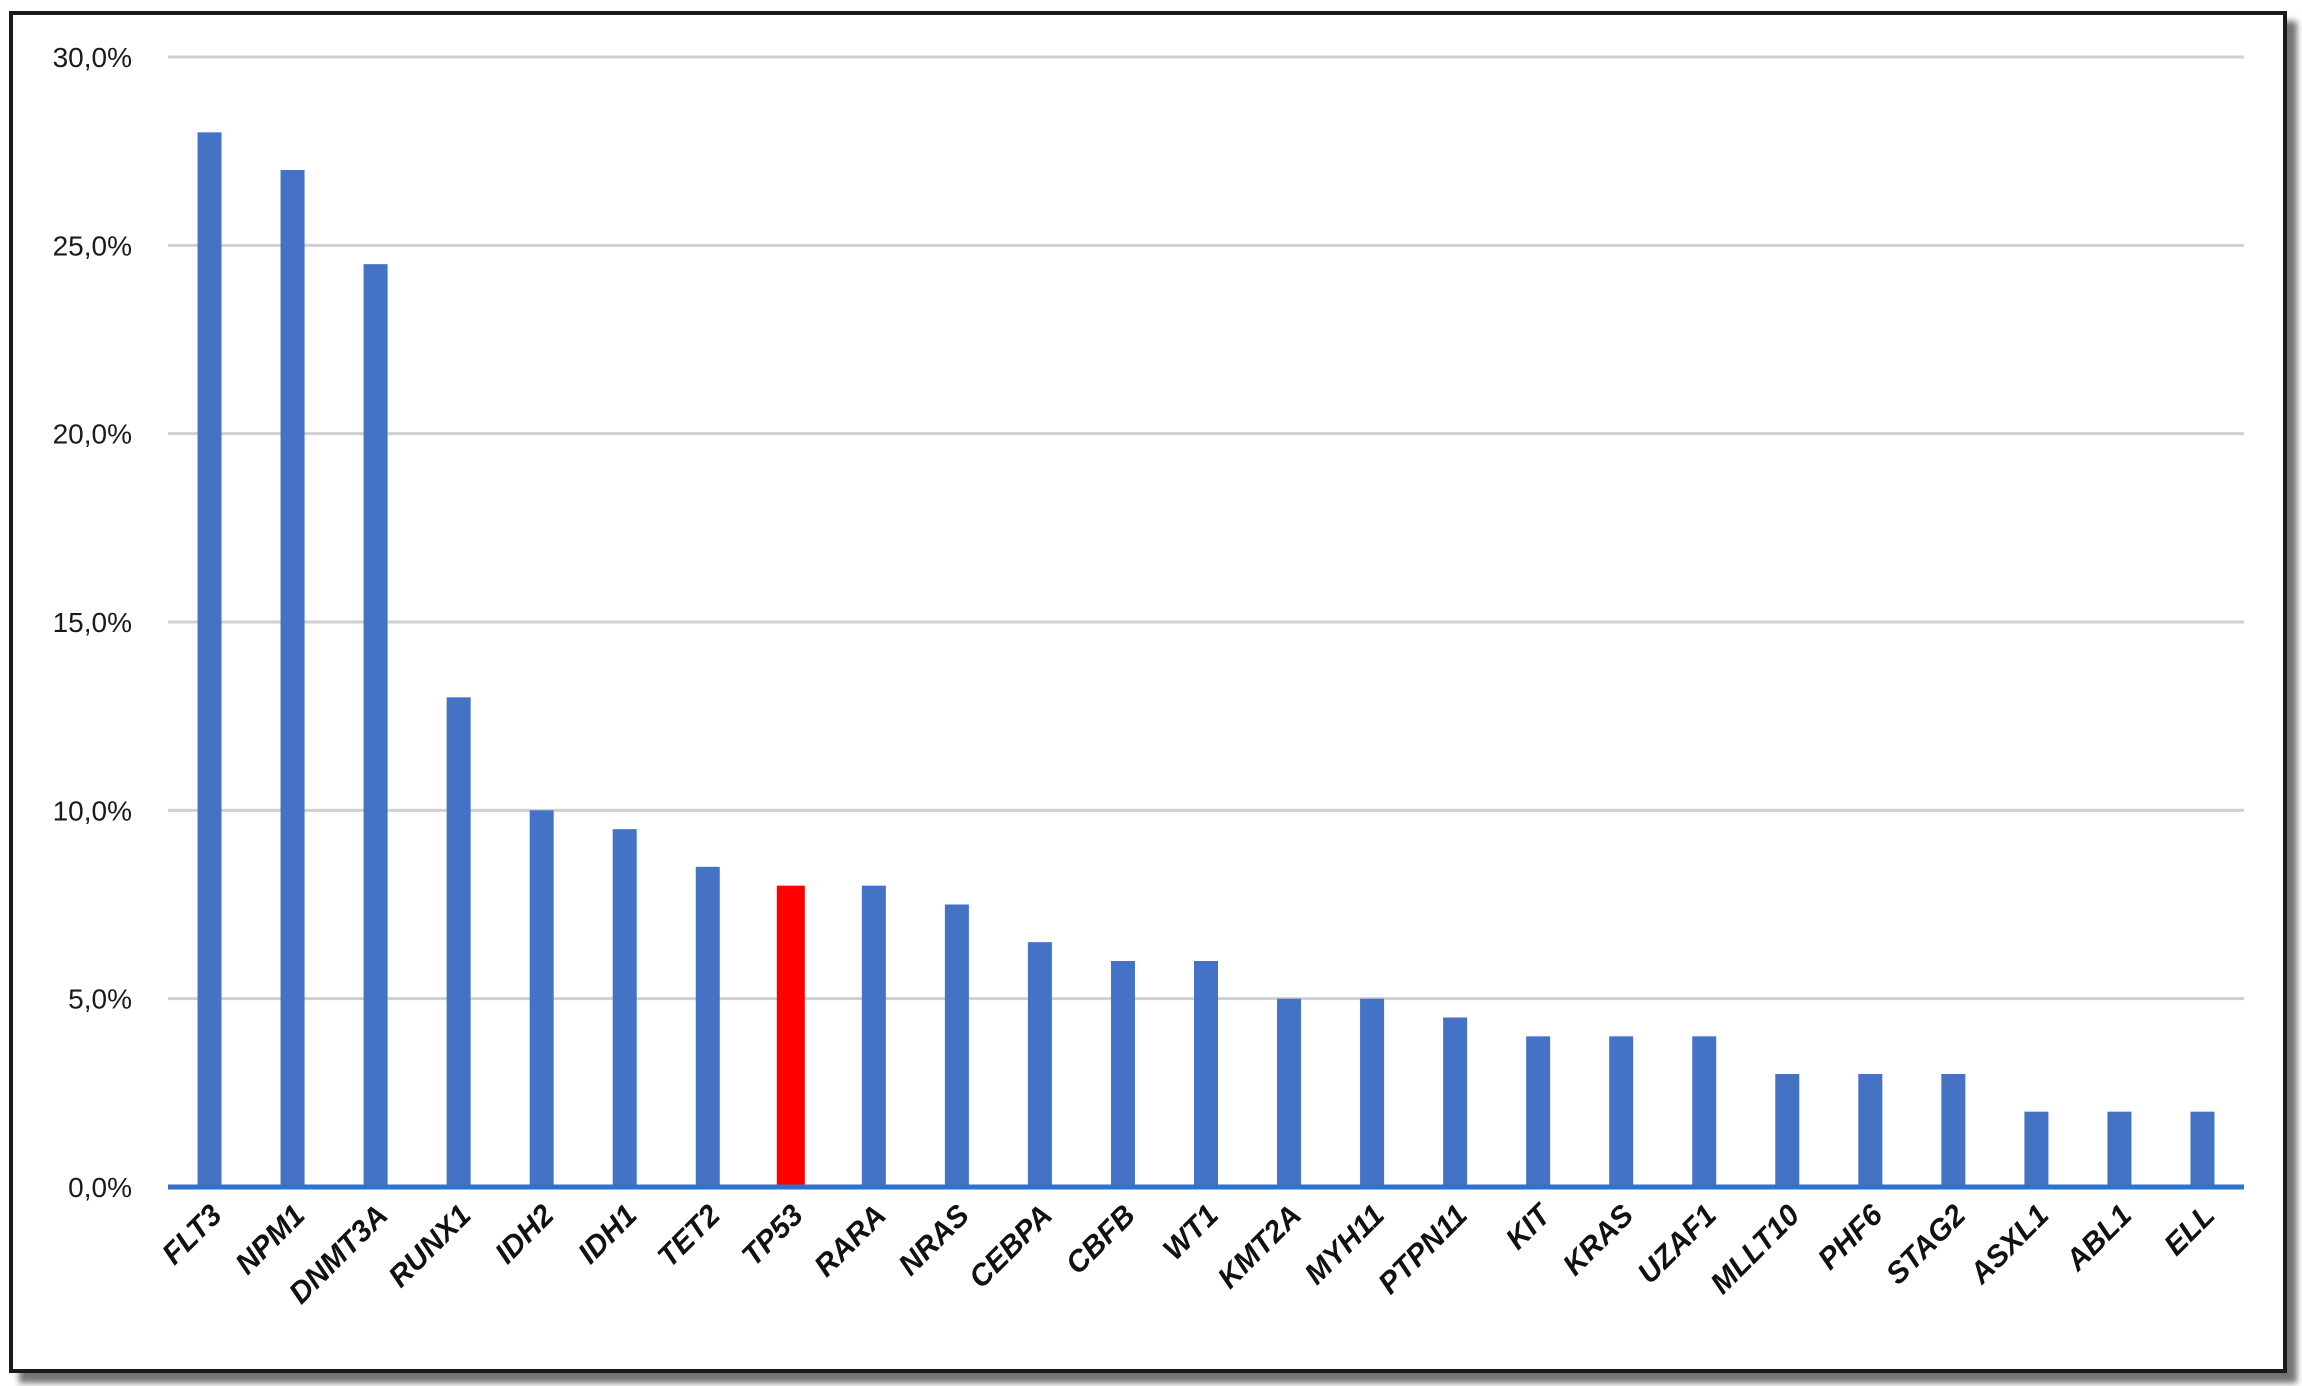 This screenshot has width=2302, height=1386. I want to click on bar-flt3, so click(209, 659).